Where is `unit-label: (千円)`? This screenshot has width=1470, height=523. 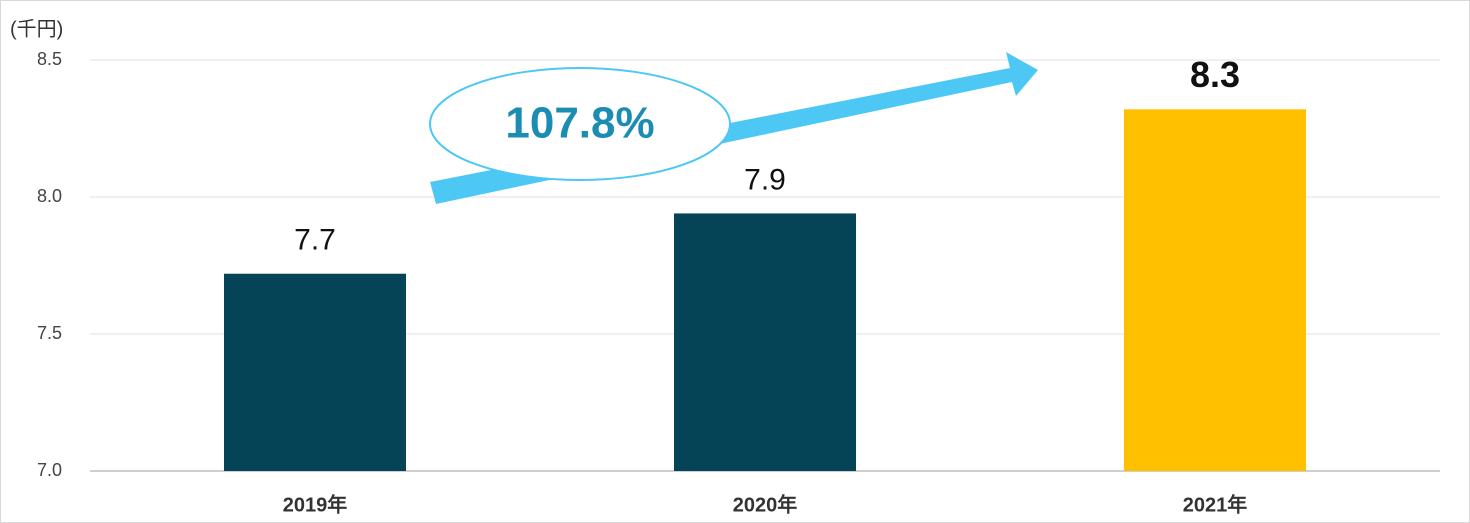 unit-label: (千円) is located at coordinates (36, 28).